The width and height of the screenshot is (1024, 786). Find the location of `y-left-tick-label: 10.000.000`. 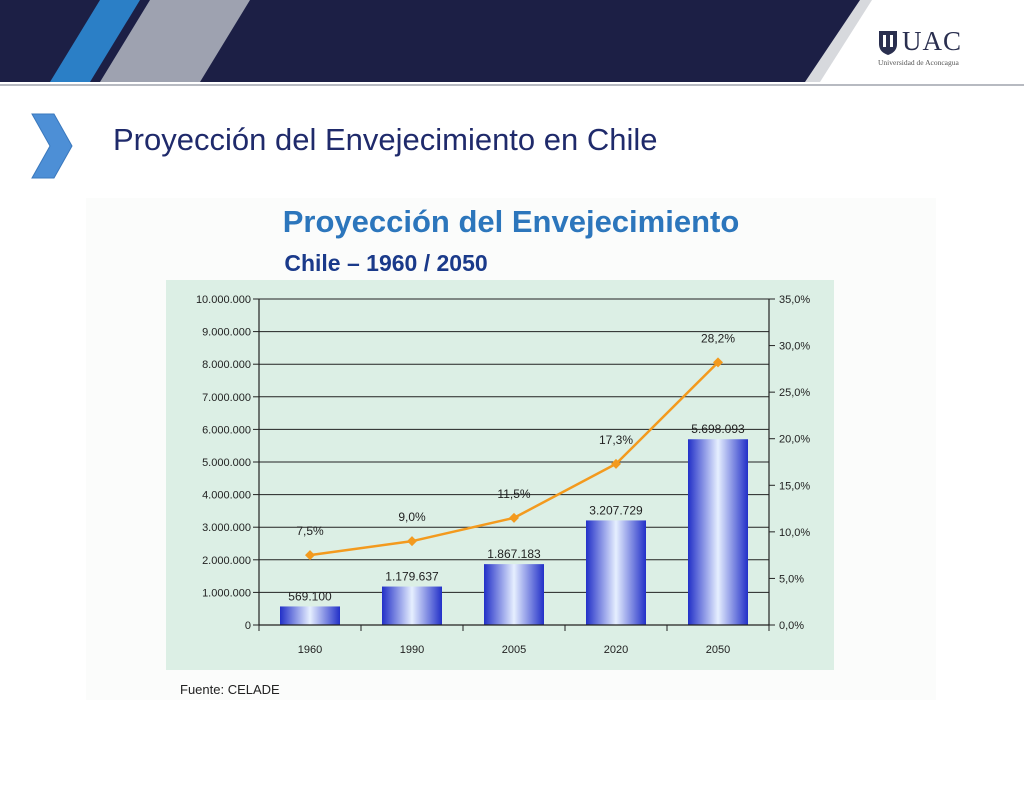

y-left-tick-label: 10.000.000 is located at coordinates (223, 300).